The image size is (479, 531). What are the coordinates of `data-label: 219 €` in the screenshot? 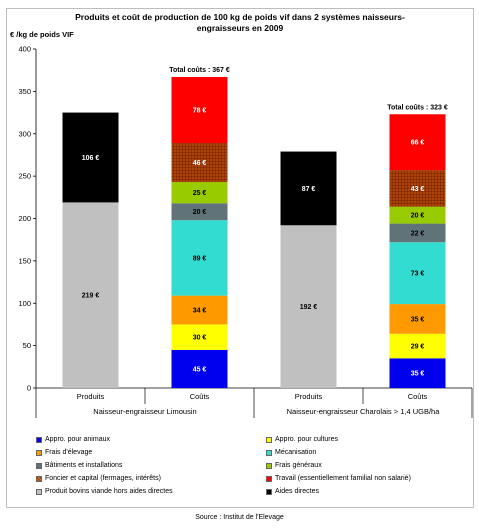 It's located at (91, 296).